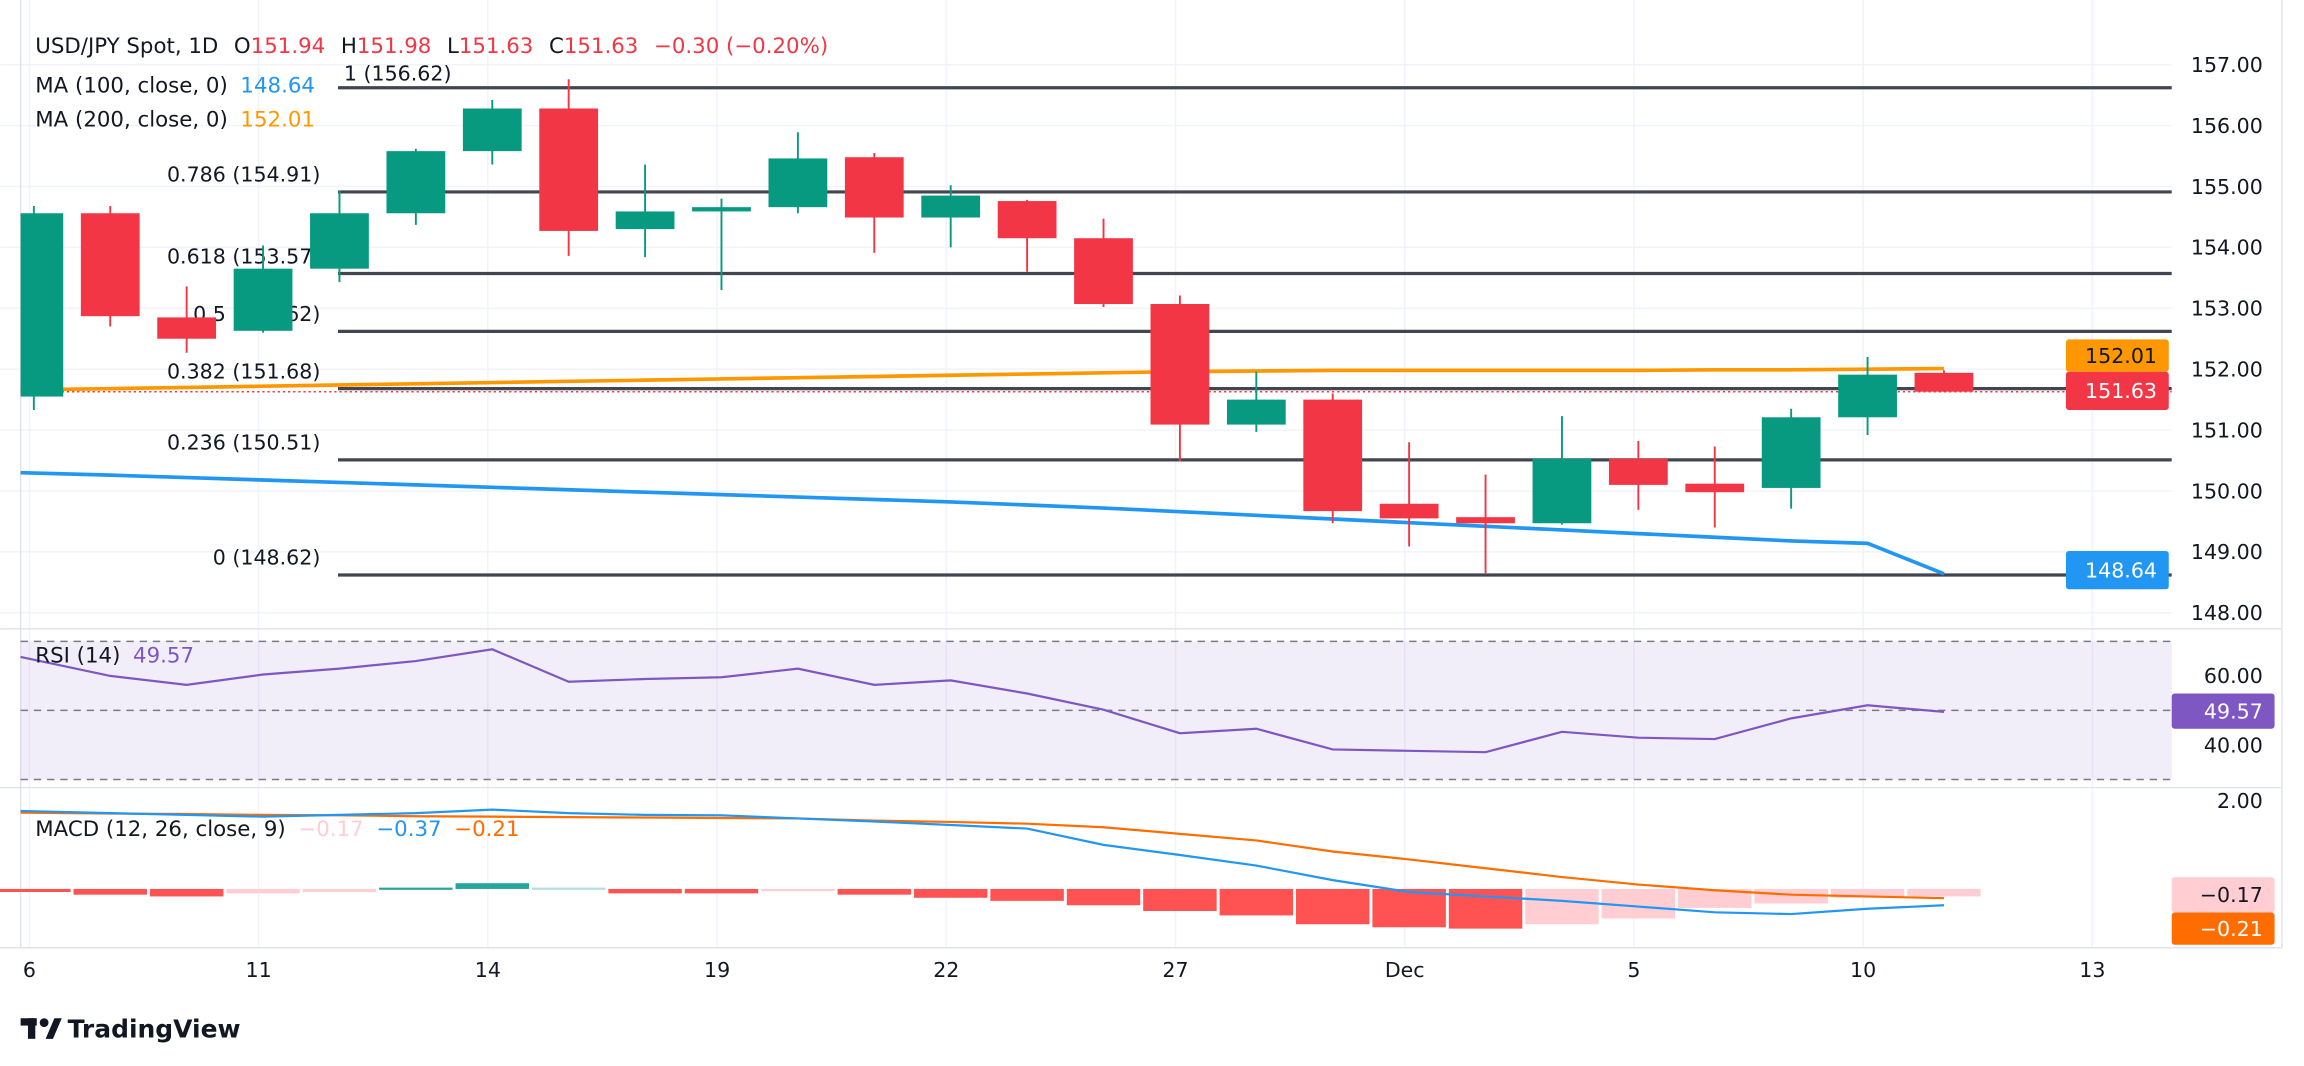 Image resolution: width=2304 pixels, height=1066 pixels. What do you see at coordinates (277, 119) in the screenshot?
I see `ma200-value: 152.01` at bounding box center [277, 119].